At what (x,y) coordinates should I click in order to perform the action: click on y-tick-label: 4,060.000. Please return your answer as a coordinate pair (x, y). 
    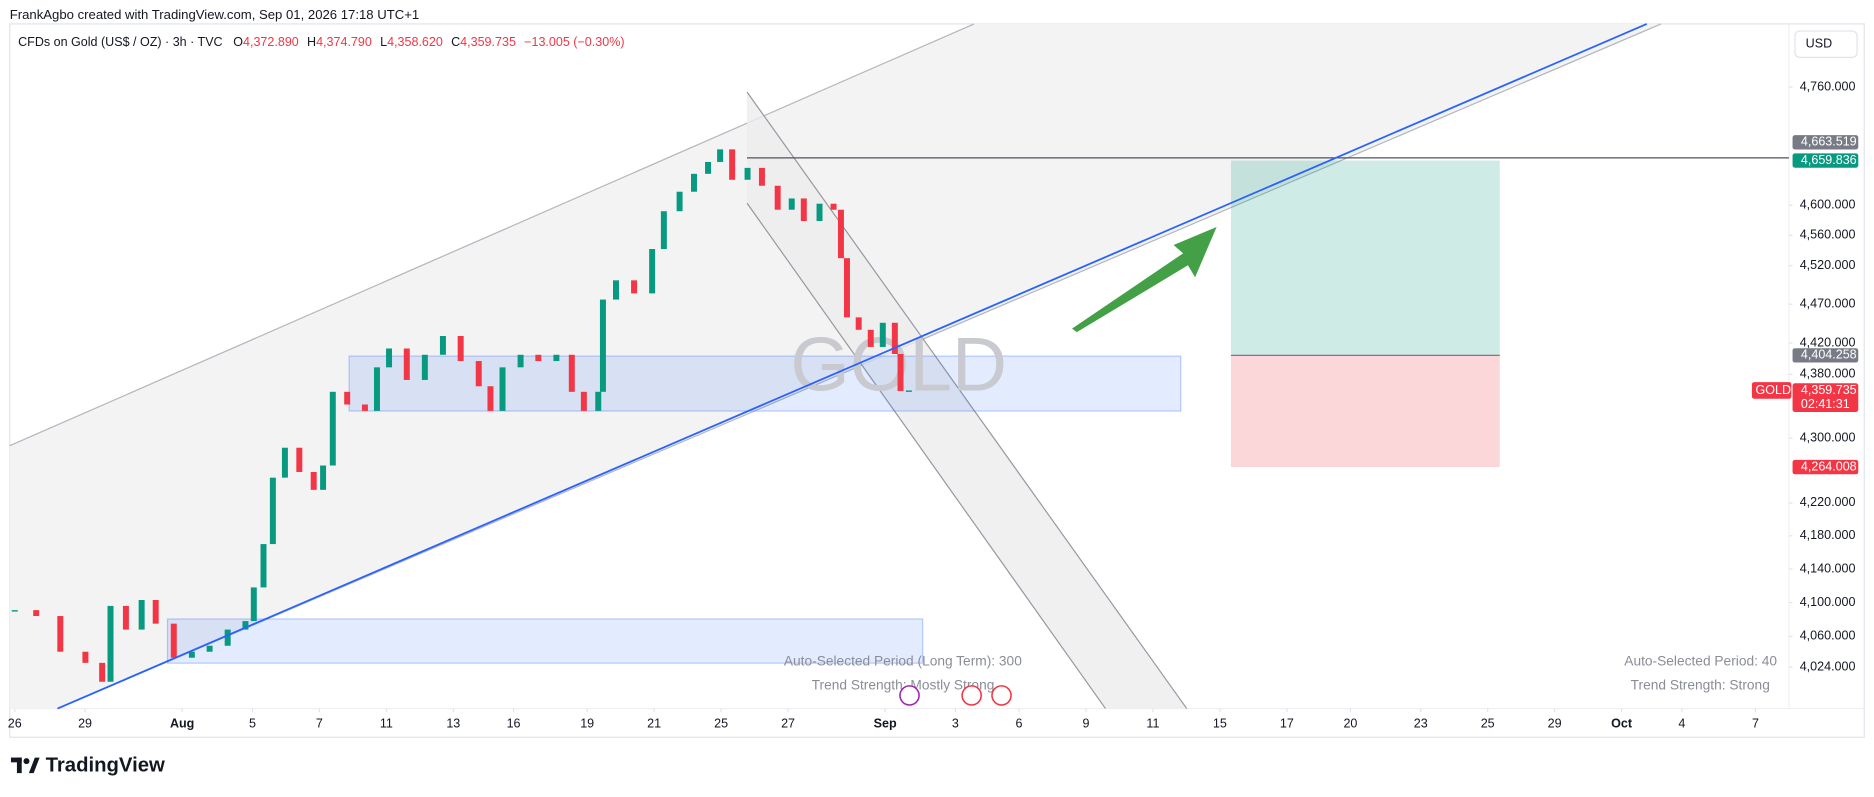
    Looking at the image, I should click on (1828, 636).